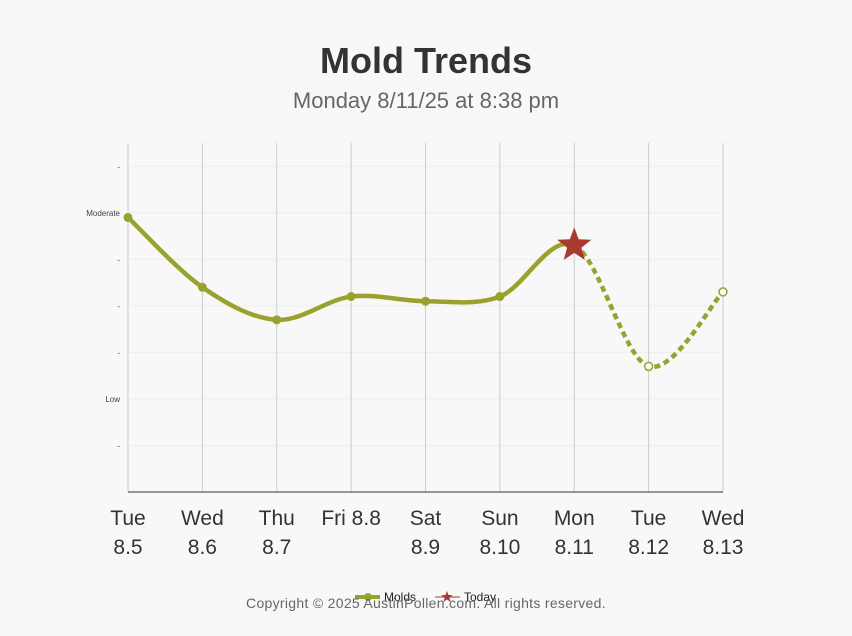 The height and width of the screenshot is (636, 852). What do you see at coordinates (425, 597) in the screenshot?
I see `legend: Molds Today` at bounding box center [425, 597].